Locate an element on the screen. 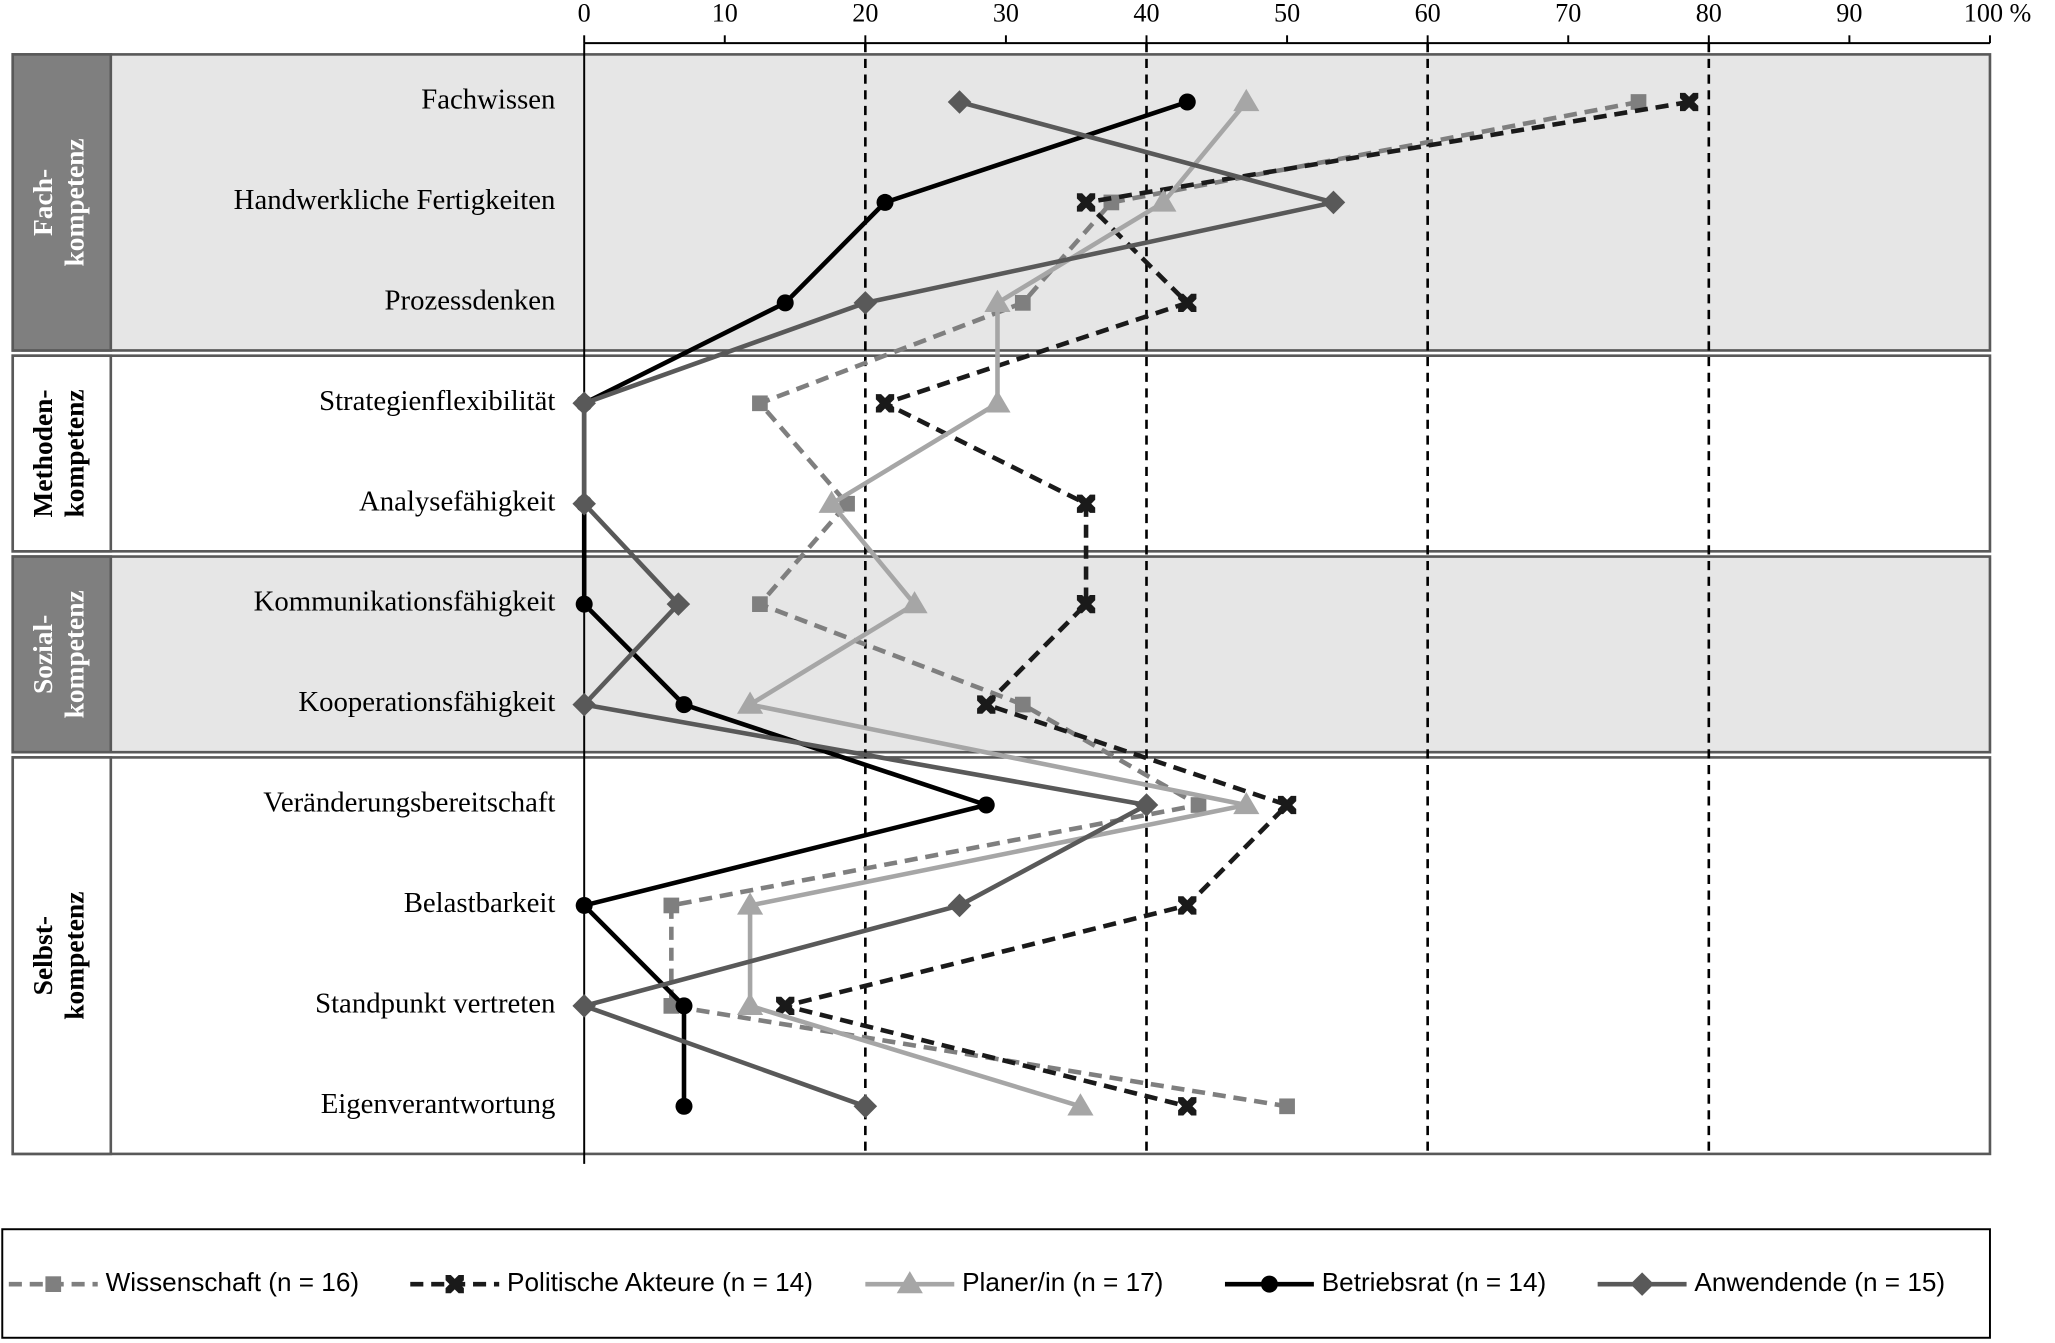  legend-label: Politische Akteure (n = 14) is located at coordinates (660, 1282).